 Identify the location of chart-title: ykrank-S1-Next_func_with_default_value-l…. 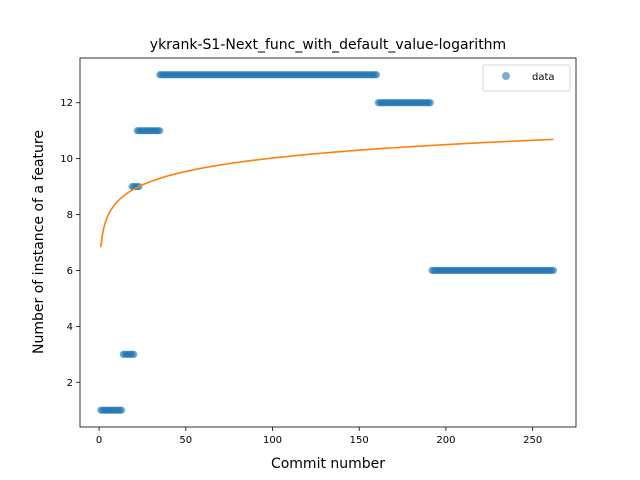
(328, 45).